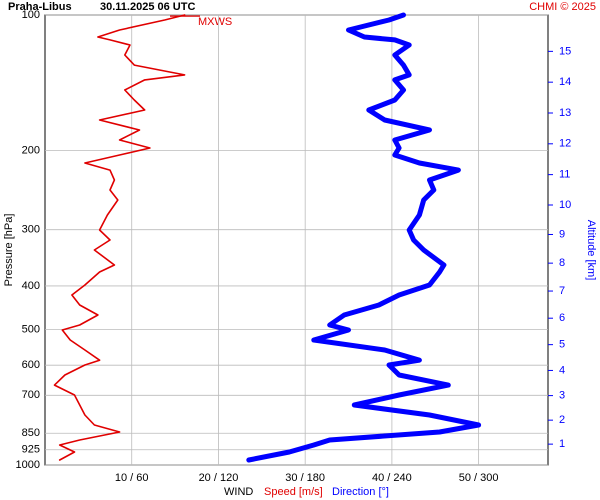 The image size is (600, 500). Describe the element at coordinates (31, 329) in the screenshot. I see `y-tick-label: 500` at that location.